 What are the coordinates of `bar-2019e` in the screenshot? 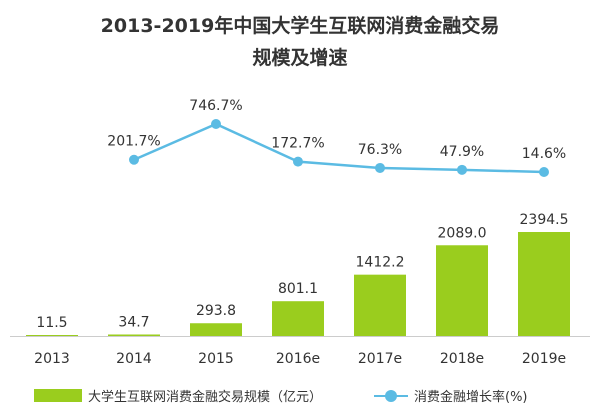 It's located at (544, 284).